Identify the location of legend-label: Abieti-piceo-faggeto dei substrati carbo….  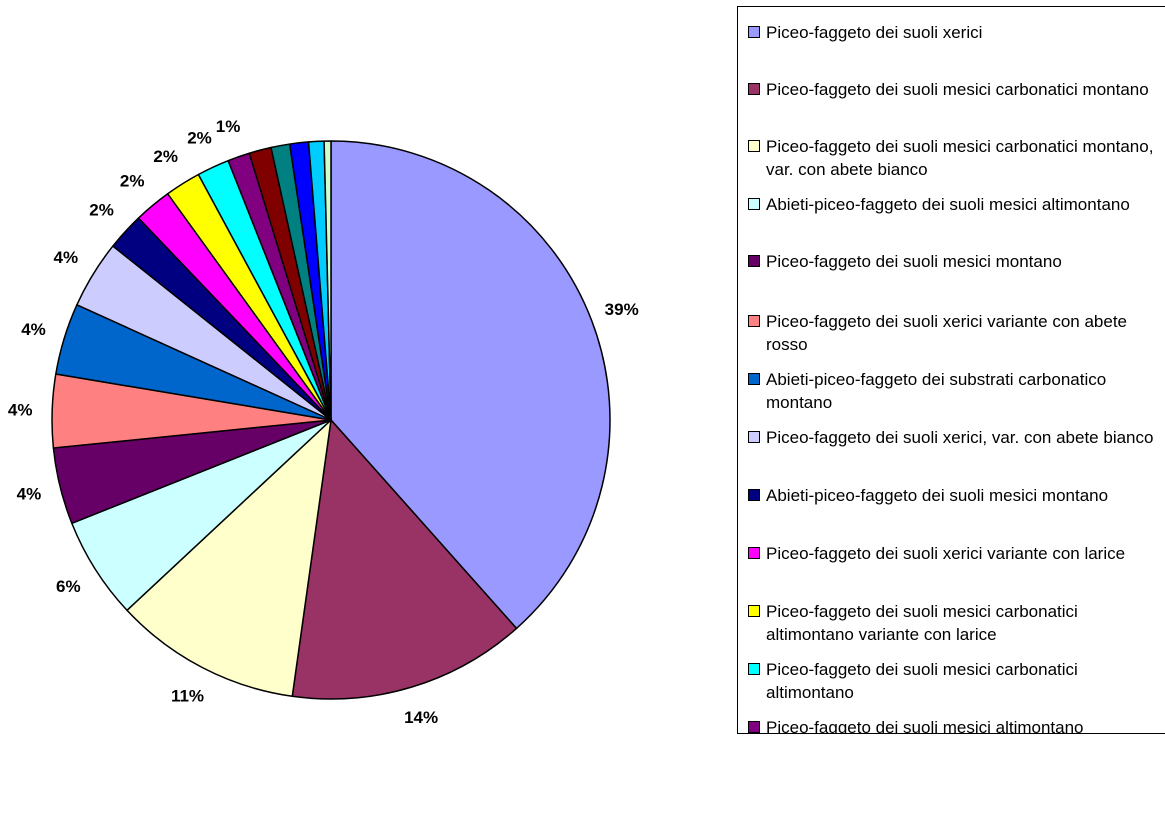
(936, 391).